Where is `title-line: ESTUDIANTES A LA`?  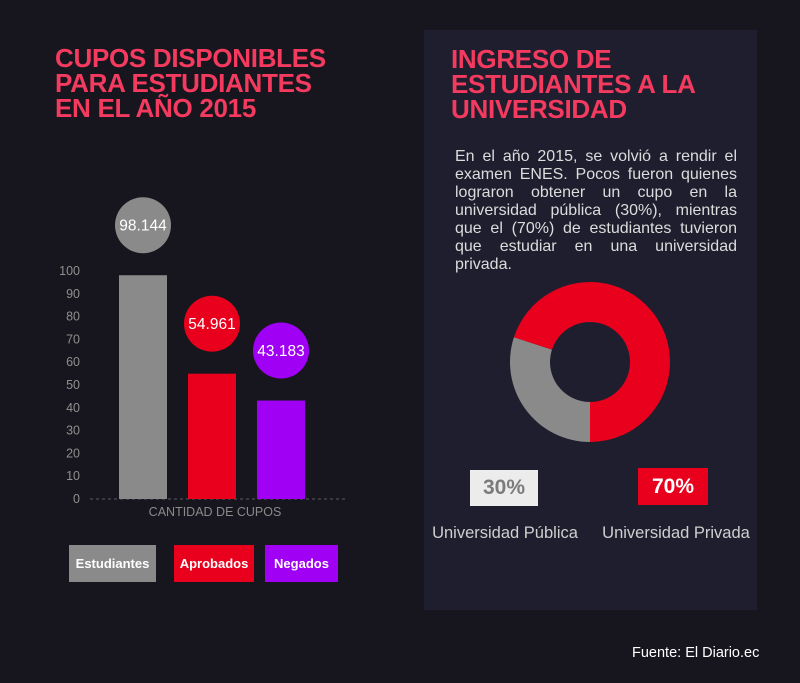 title-line: ESTUDIANTES A LA is located at coordinates (573, 84).